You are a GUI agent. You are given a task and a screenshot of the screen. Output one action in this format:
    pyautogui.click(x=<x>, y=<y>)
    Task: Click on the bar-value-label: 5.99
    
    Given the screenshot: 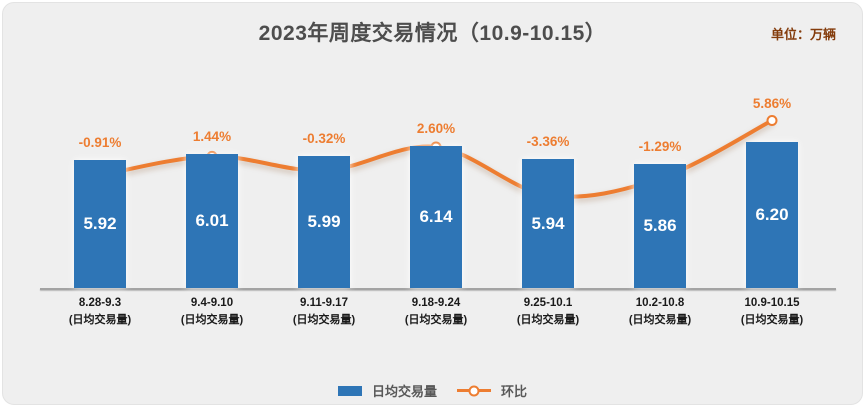 What is the action you would take?
    pyautogui.click(x=324, y=221)
    